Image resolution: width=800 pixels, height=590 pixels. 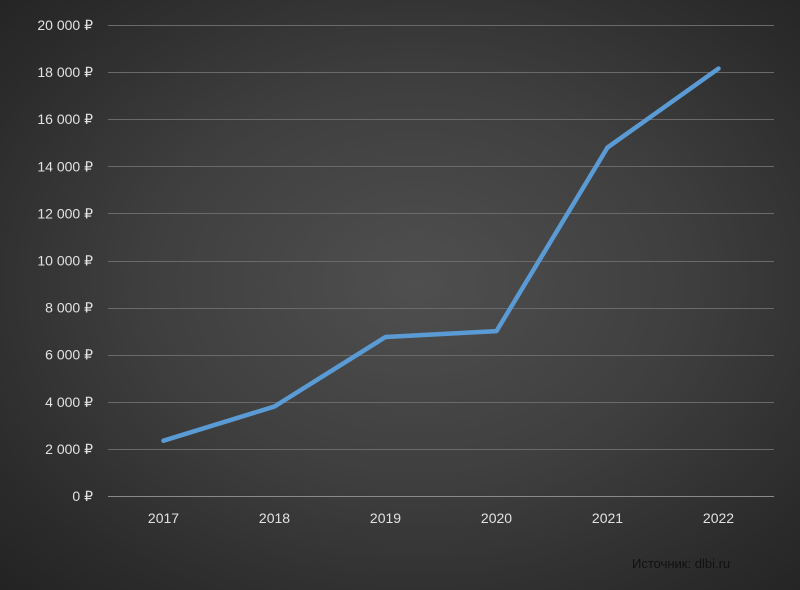 I want to click on y-tick-label: 12 000 ₽, so click(x=65, y=213).